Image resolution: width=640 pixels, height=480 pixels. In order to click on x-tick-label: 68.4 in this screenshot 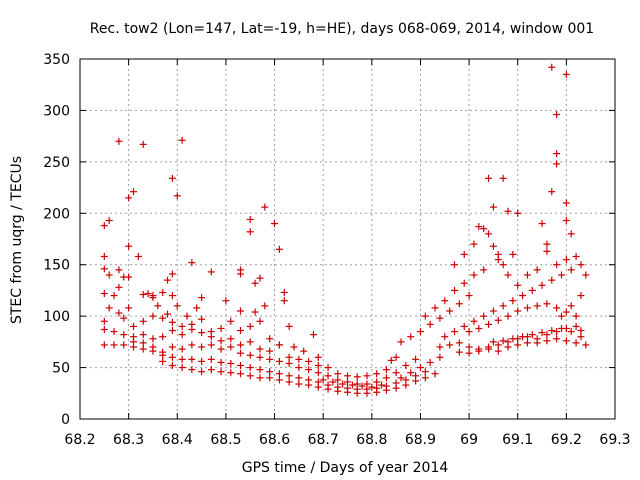, I will do `click(177, 440)`.